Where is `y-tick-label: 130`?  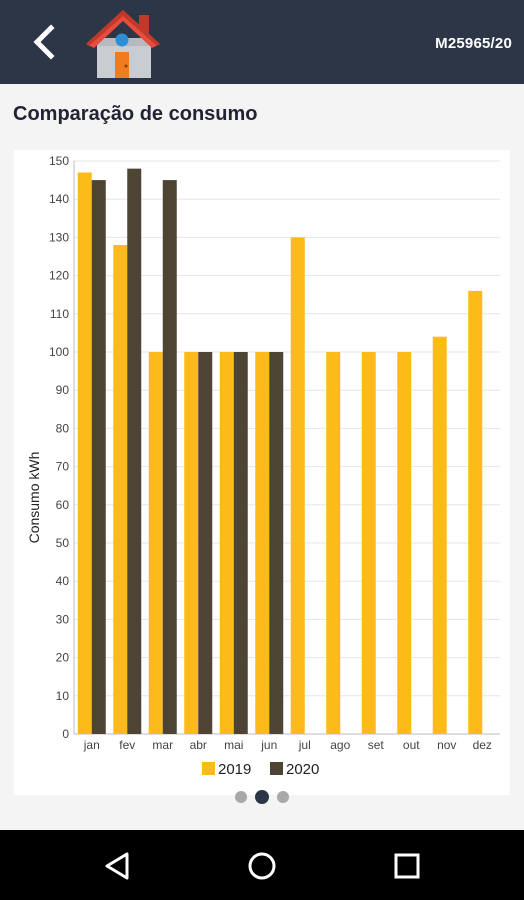 y-tick-label: 130 is located at coordinates (59, 237).